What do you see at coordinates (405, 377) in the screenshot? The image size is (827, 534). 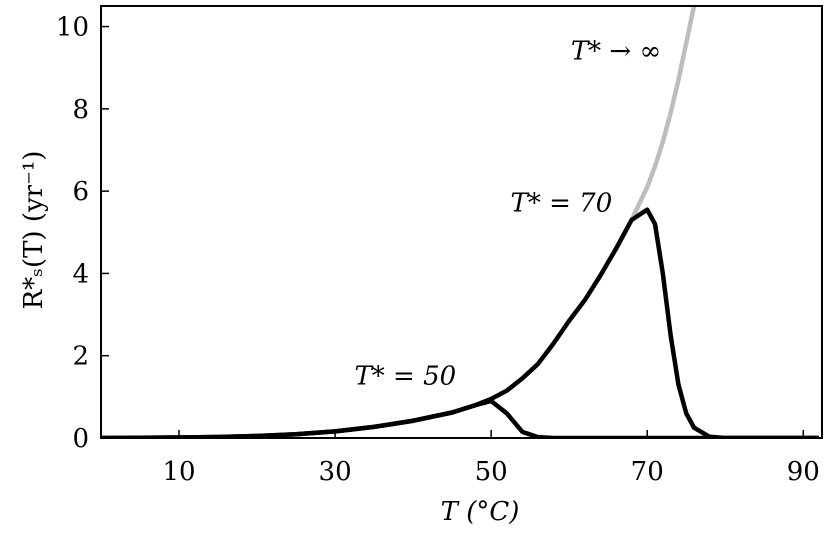 I see `annotation: T* = 50` at bounding box center [405, 377].